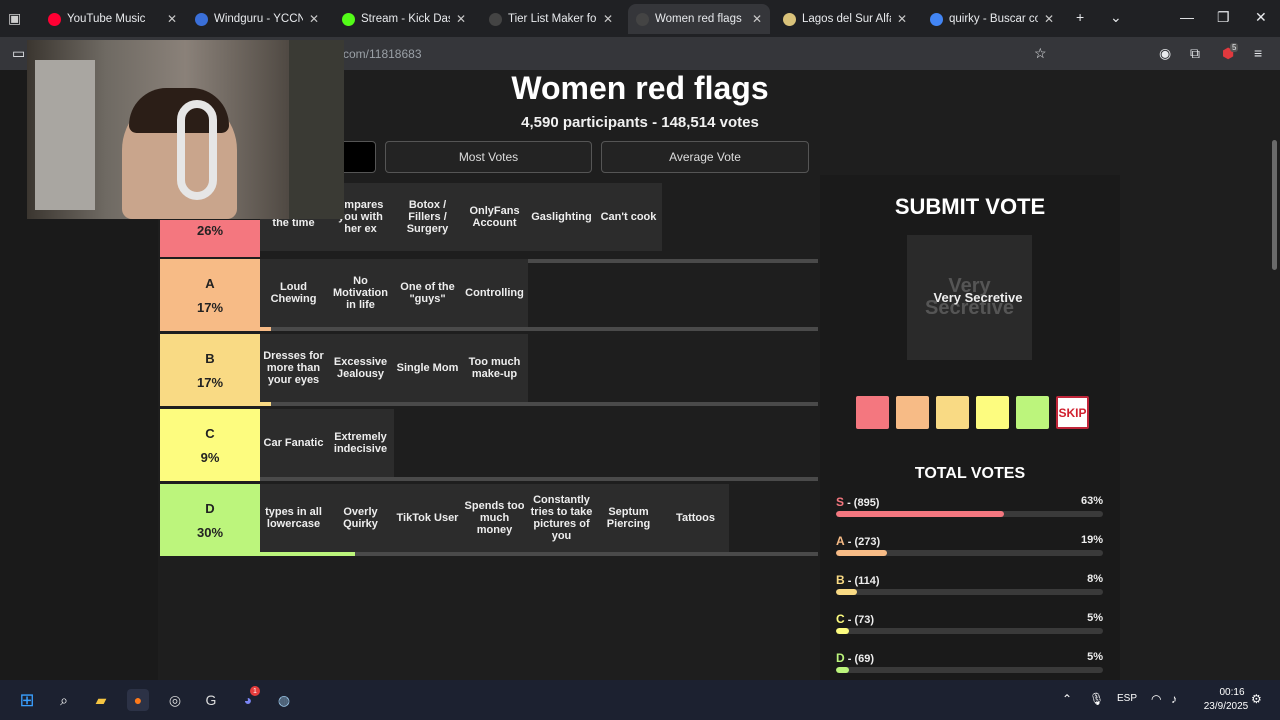 The height and width of the screenshot is (720, 1280). What do you see at coordinates (1095, 657) in the screenshot?
I see `total-votes-percent: 5%` at bounding box center [1095, 657].